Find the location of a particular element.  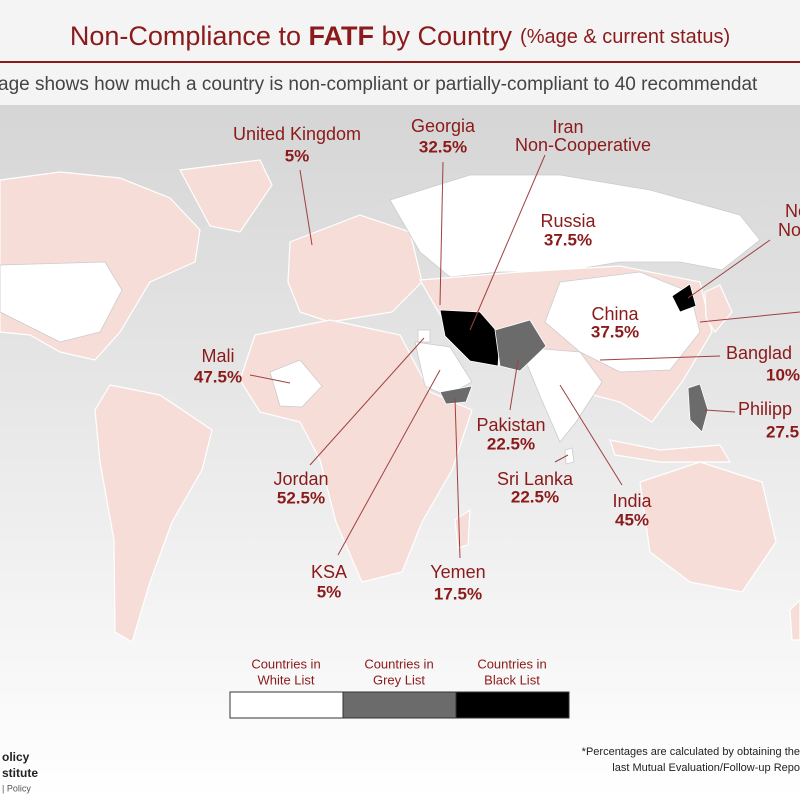

country-name: Iran is located at coordinates (567, 127).